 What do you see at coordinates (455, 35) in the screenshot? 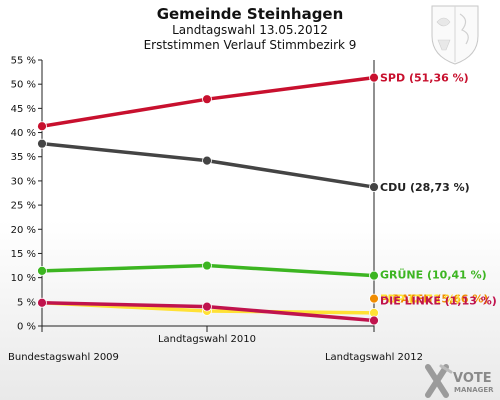
I see `coat-of-arms-icon` at bounding box center [455, 35].